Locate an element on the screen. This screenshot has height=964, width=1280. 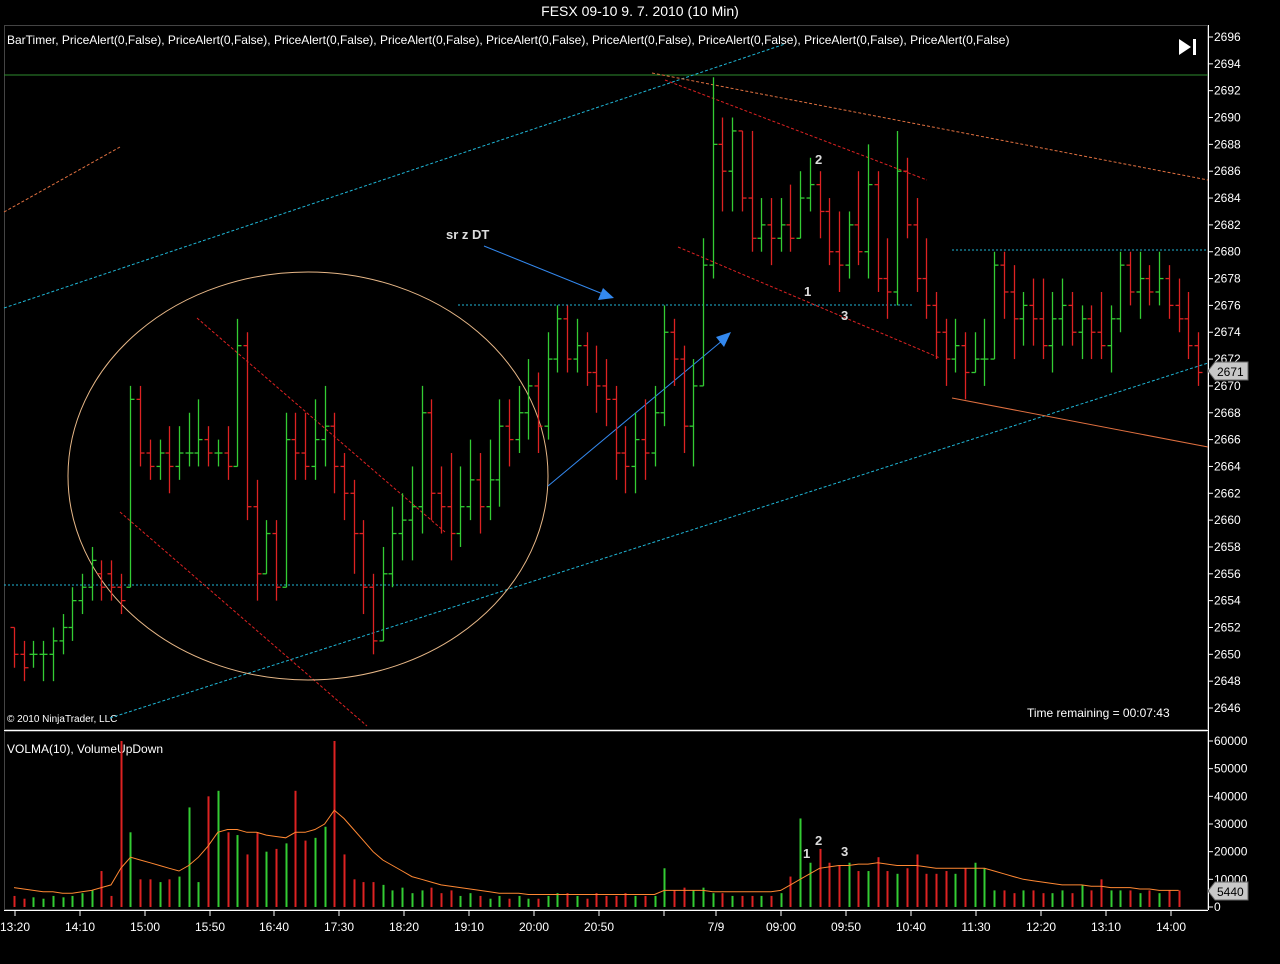
price-tick-label: 2690 is located at coordinates (1227, 118).